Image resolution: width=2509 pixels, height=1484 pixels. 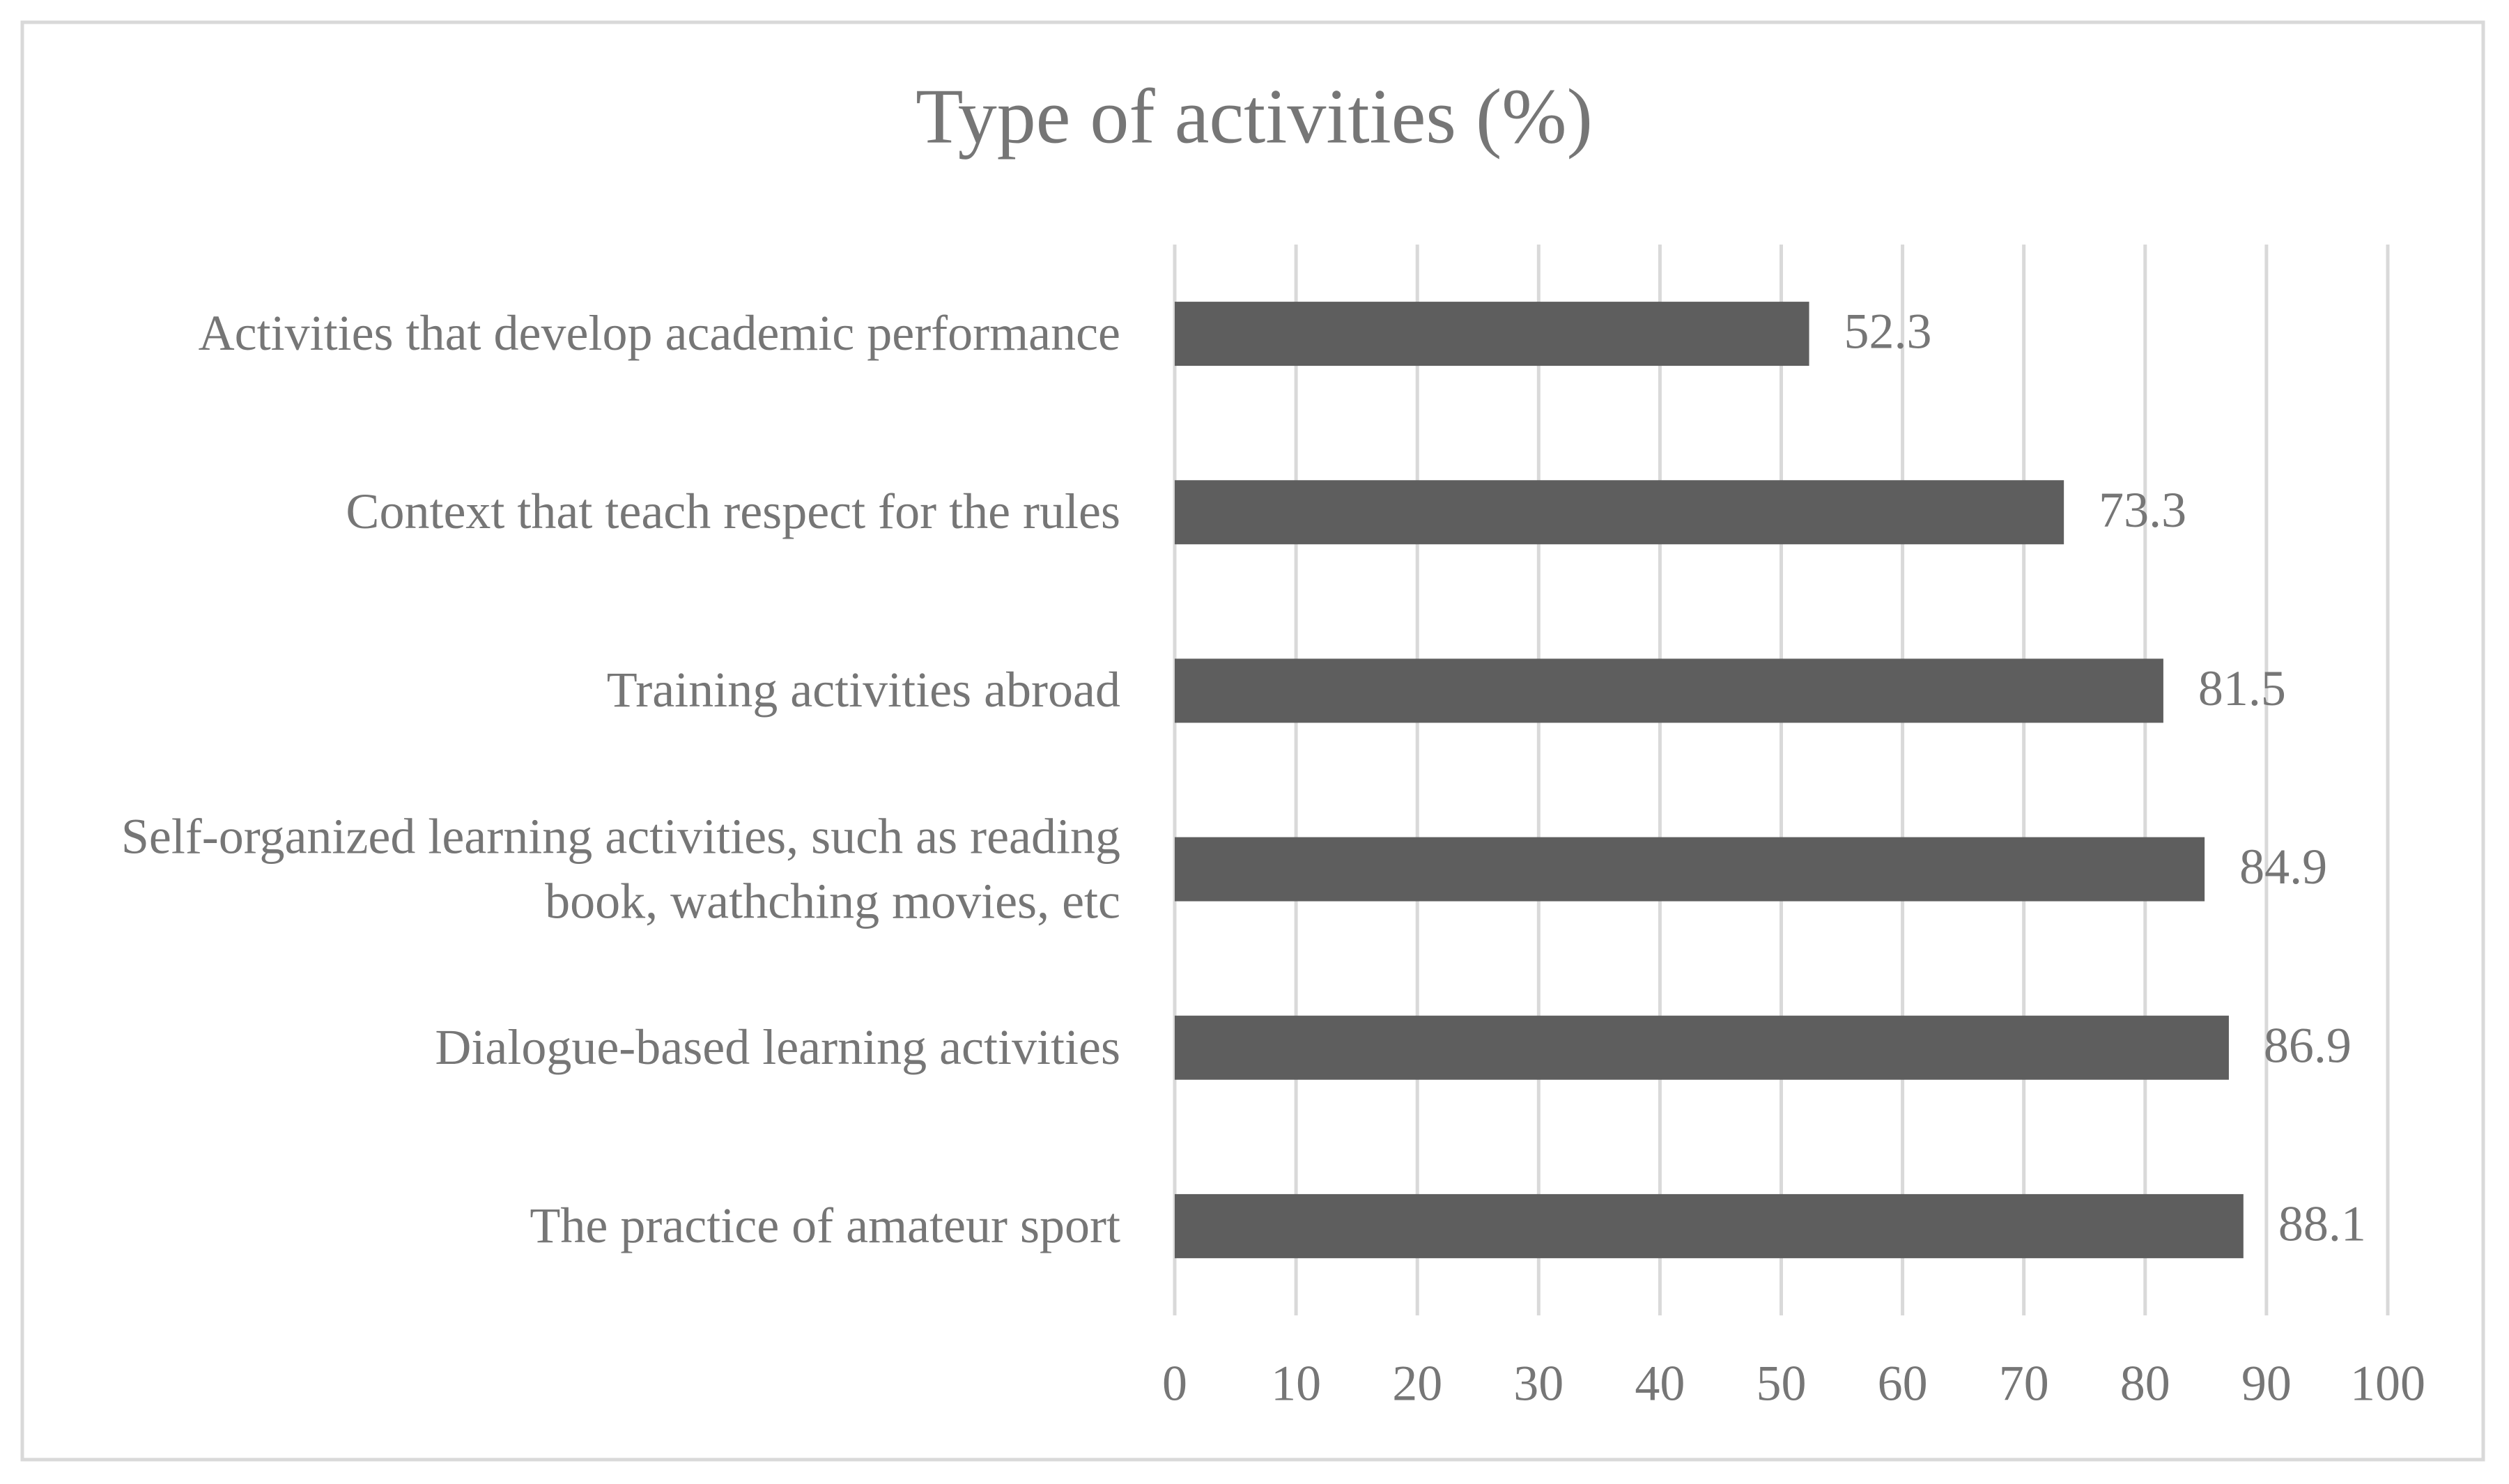 What do you see at coordinates (777, 1047) in the screenshot?
I see `y-tick-label: Dialogue-based learning activities` at bounding box center [777, 1047].